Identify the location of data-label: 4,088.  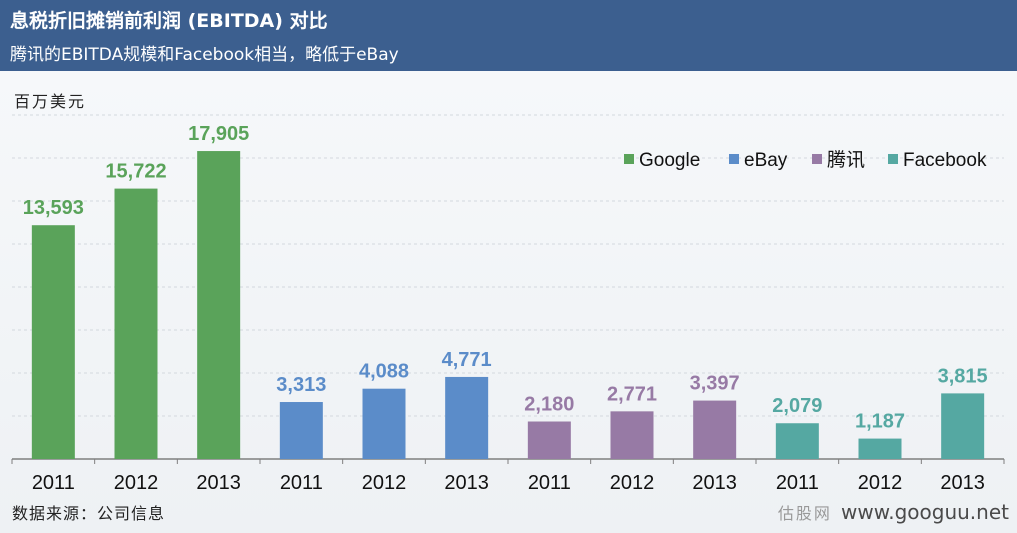
(384, 372).